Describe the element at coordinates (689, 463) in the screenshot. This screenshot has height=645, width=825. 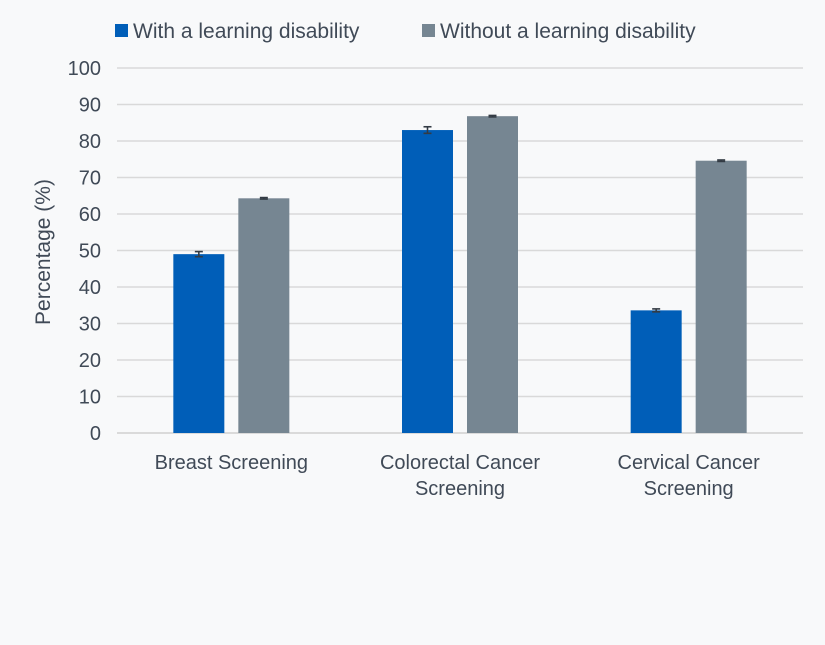
I see `x-category-label: Cervical Cancer` at that location.